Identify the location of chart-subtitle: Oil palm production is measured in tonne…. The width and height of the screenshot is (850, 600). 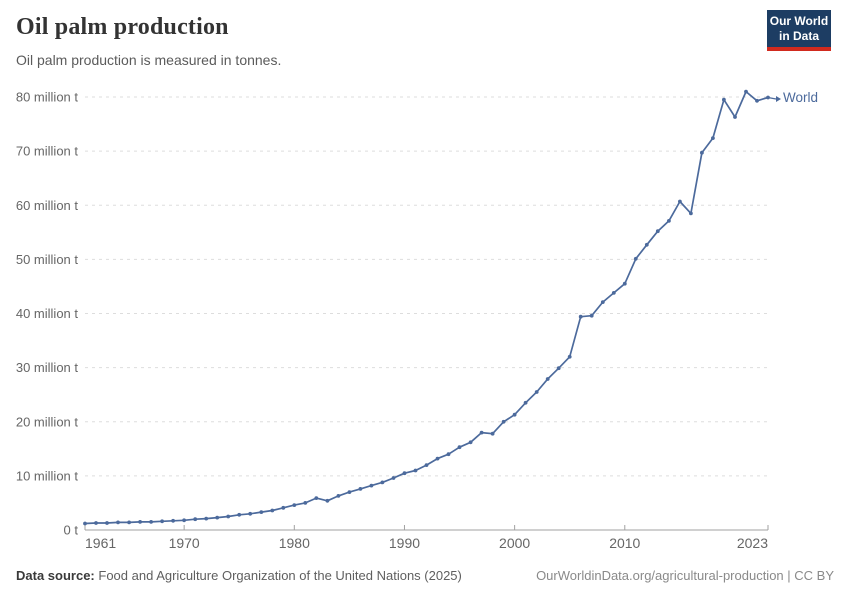
(149, 60).